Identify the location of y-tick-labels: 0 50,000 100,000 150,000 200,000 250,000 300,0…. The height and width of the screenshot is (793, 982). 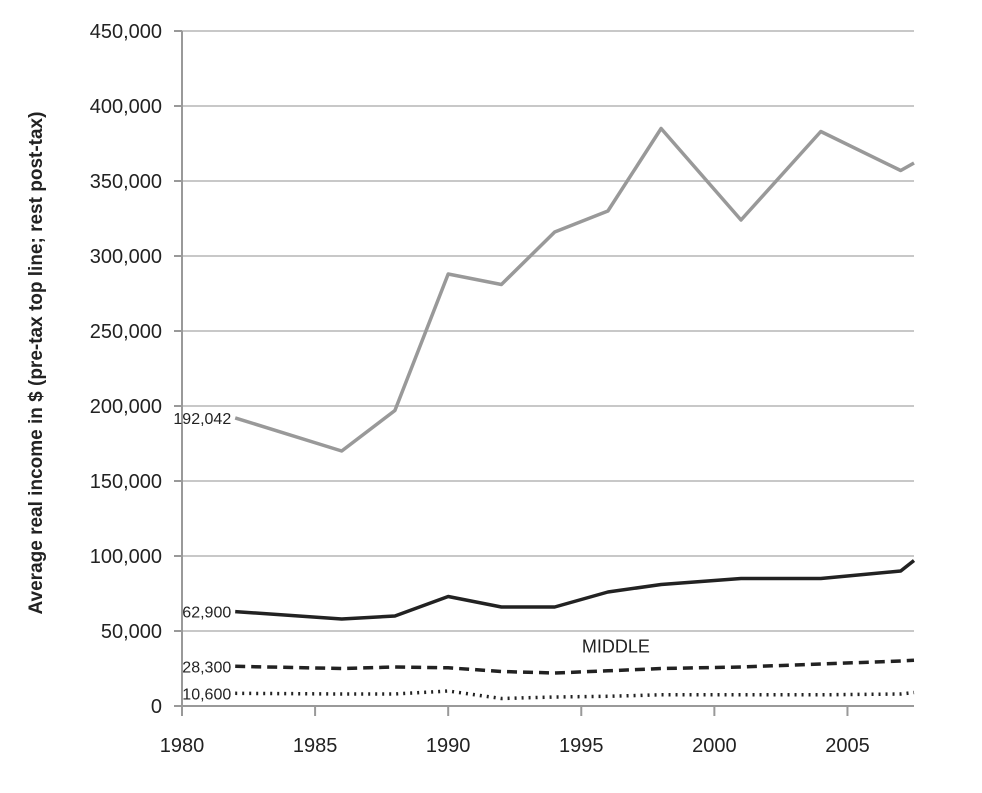
(126, 369).